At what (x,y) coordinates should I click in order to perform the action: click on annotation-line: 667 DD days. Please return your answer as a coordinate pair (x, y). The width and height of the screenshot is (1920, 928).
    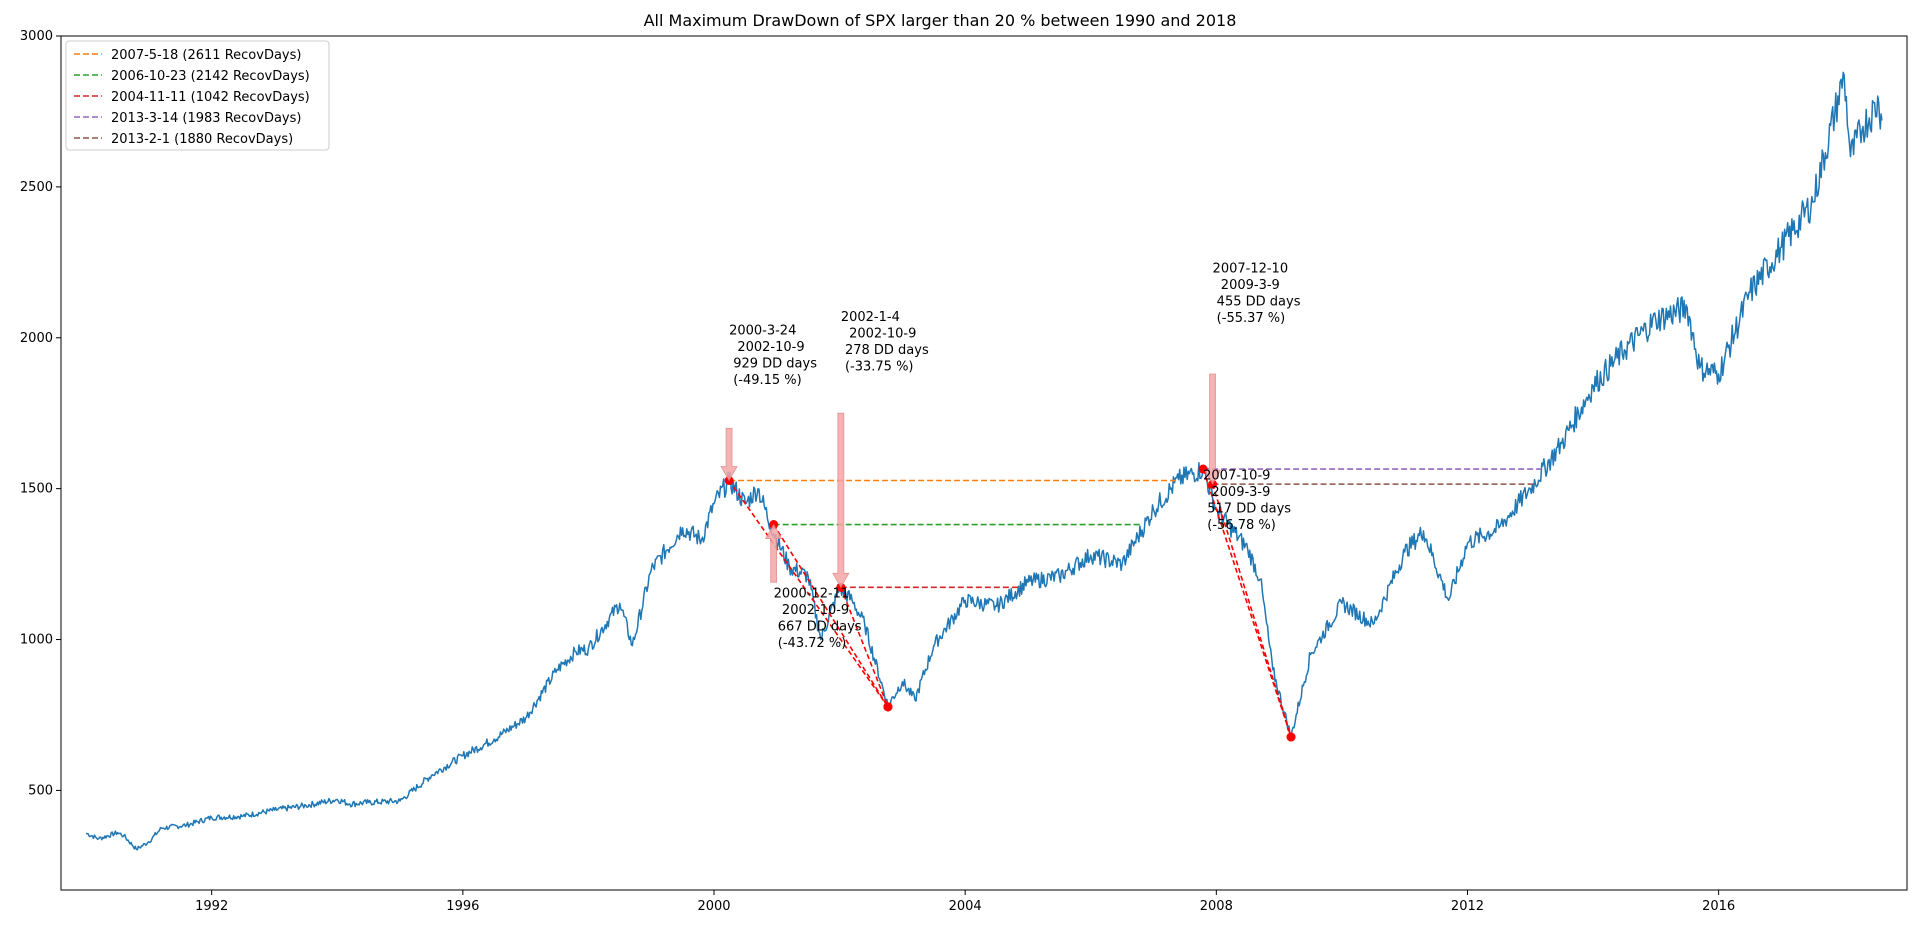
    Looking at the image, I should click on (818, 626).